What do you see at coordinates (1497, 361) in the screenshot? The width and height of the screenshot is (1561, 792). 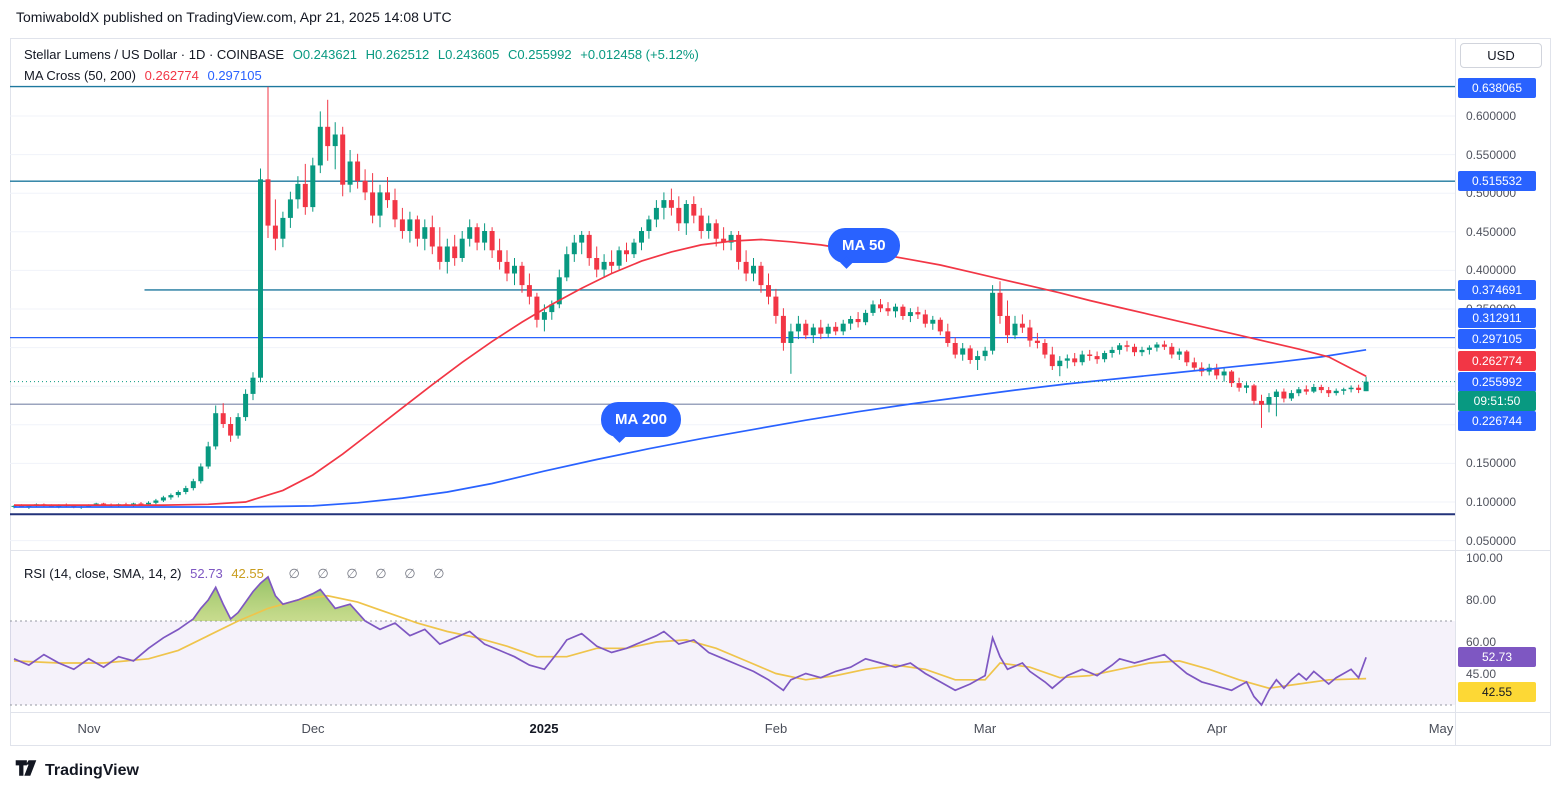 I see `price-axis-badge: 0.262774` at bounding box center [1497, 361].